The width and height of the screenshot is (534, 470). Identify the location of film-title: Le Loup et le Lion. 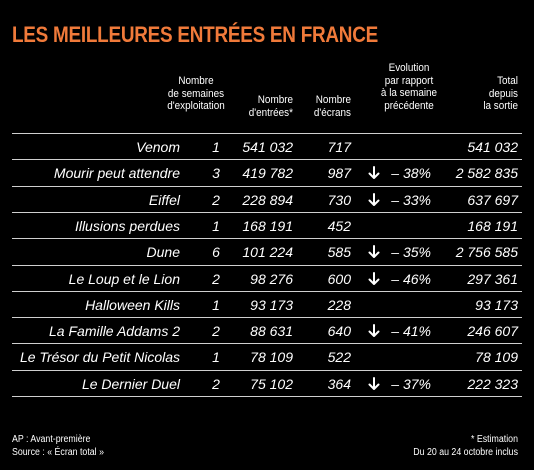
(124, 278).